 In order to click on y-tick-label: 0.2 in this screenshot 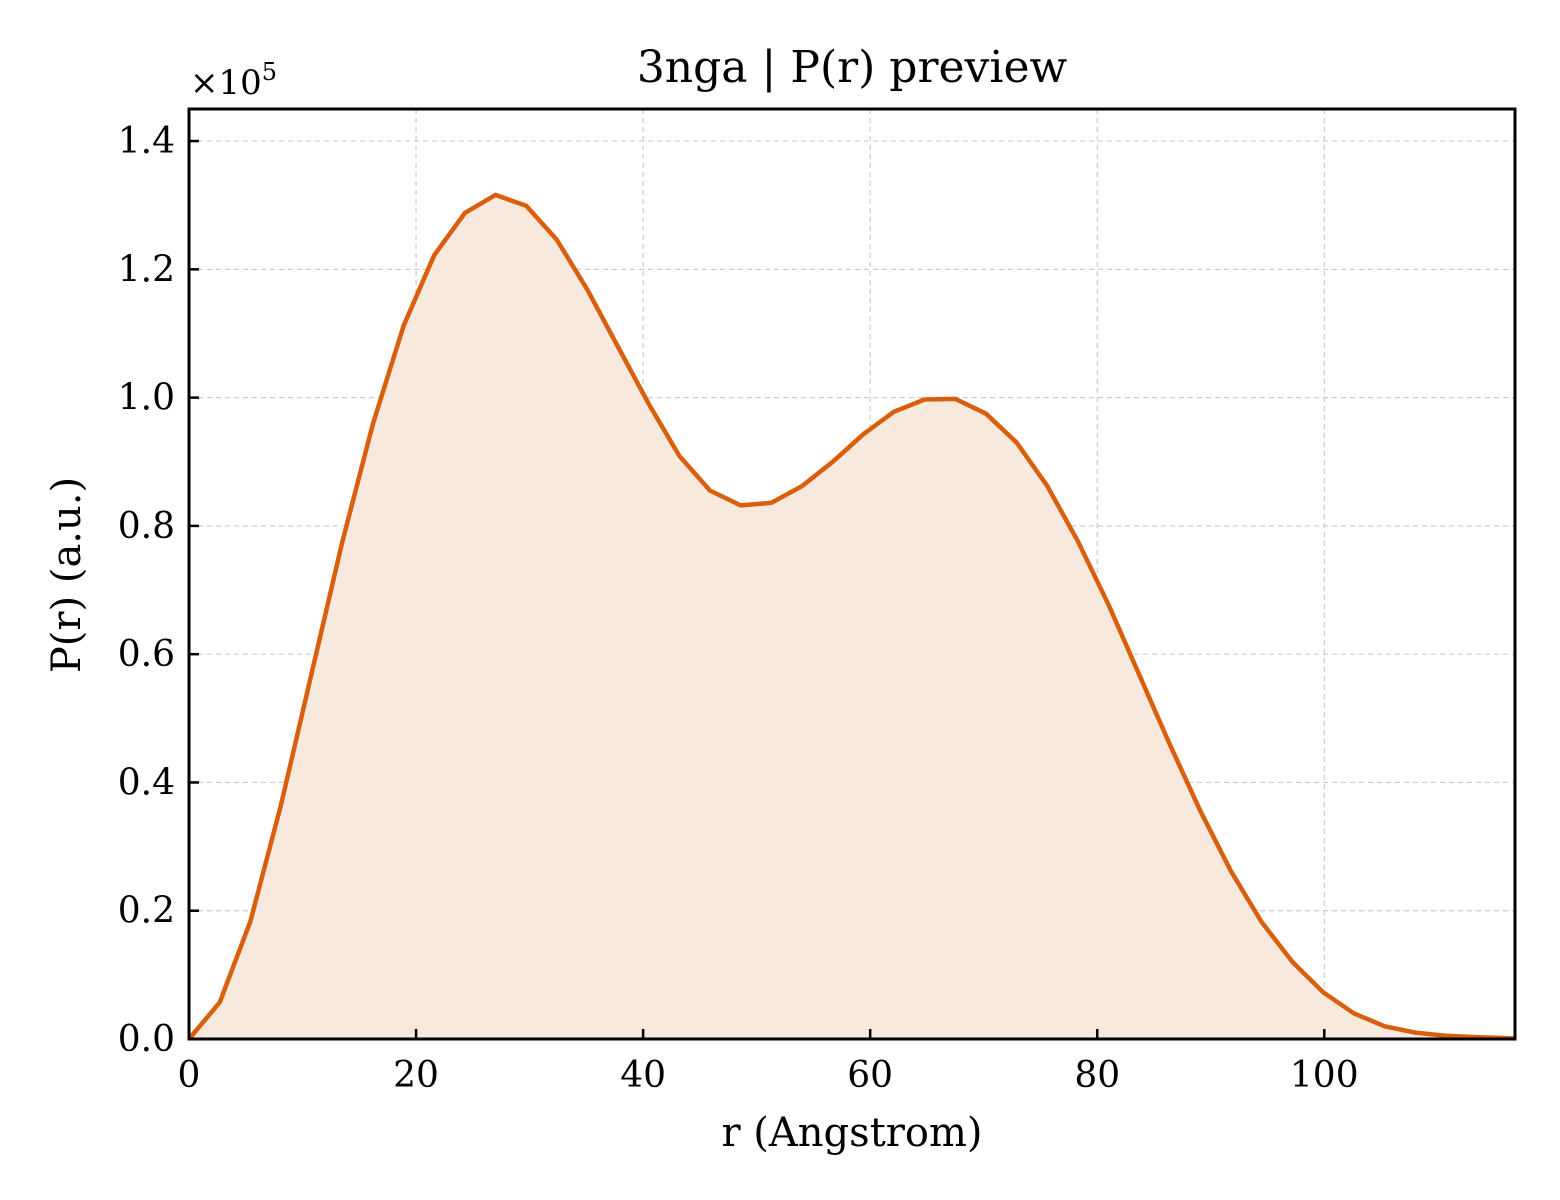, I will do `click(146, 911)`.